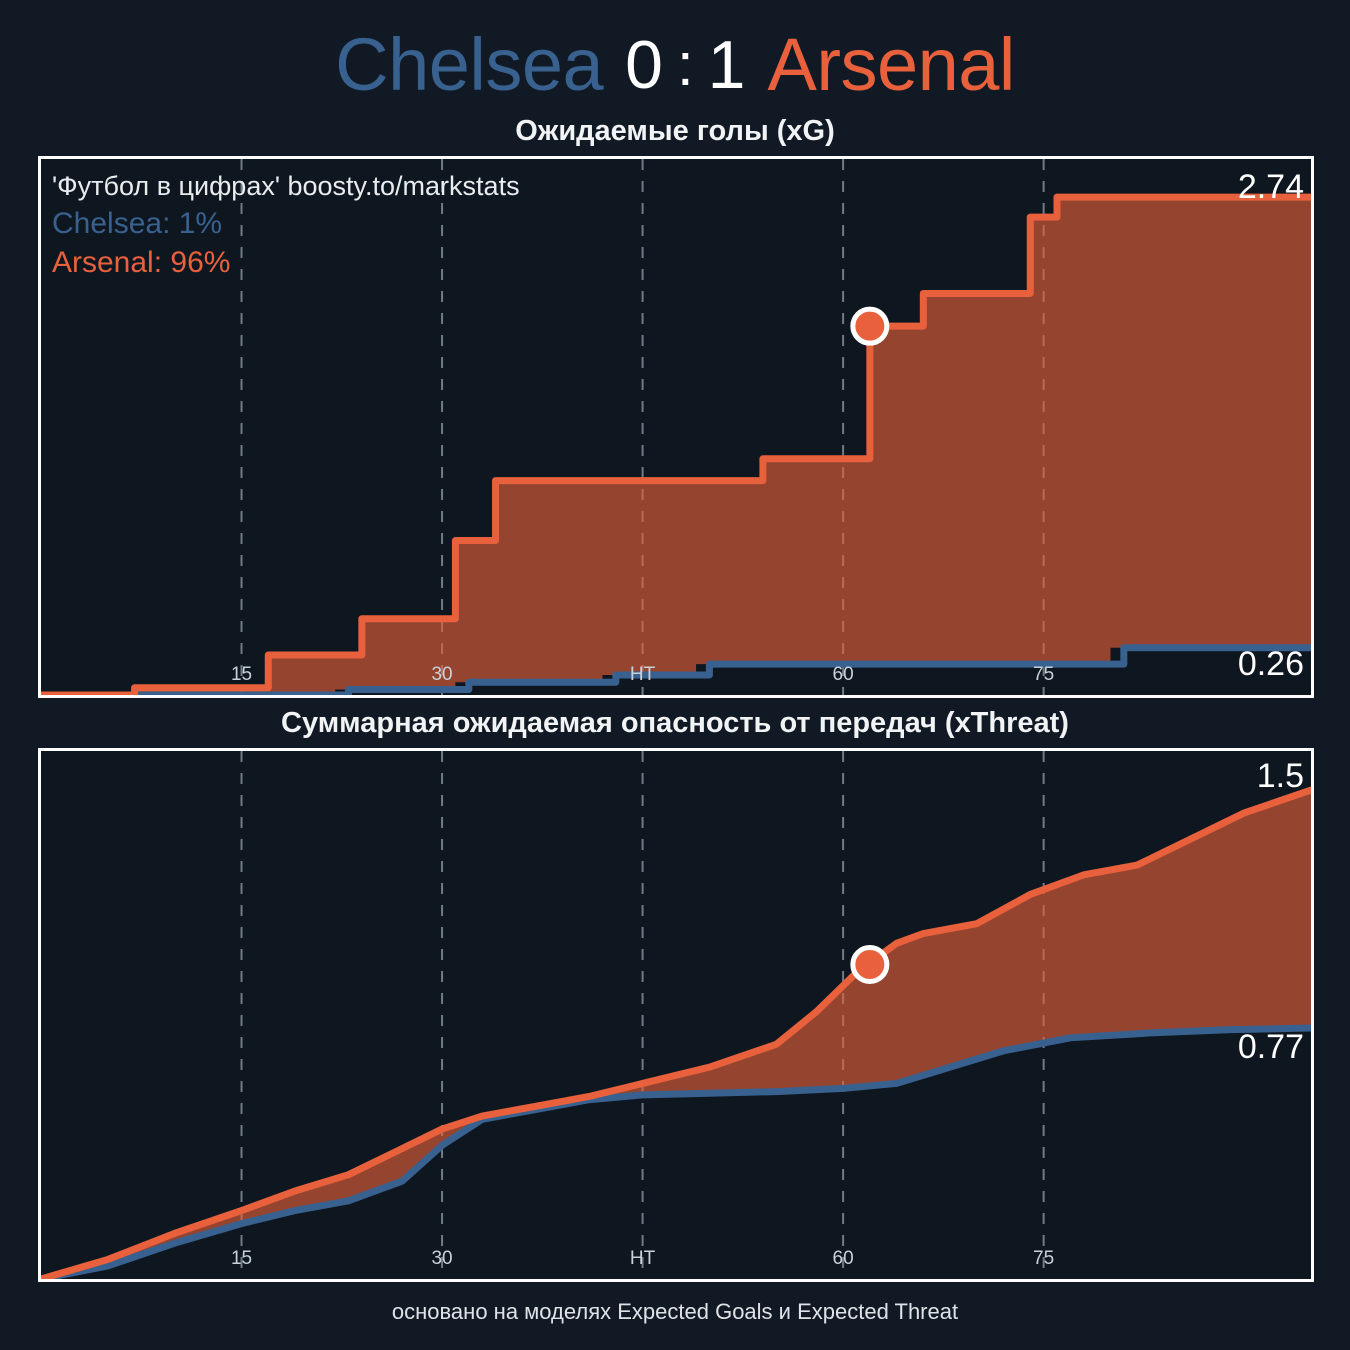 The width and height of the screenshot is (1350, 1350). Describe the element at coordinates (891, 64) in the screenshot. I see `away-team-name: Arsenal` at that location.